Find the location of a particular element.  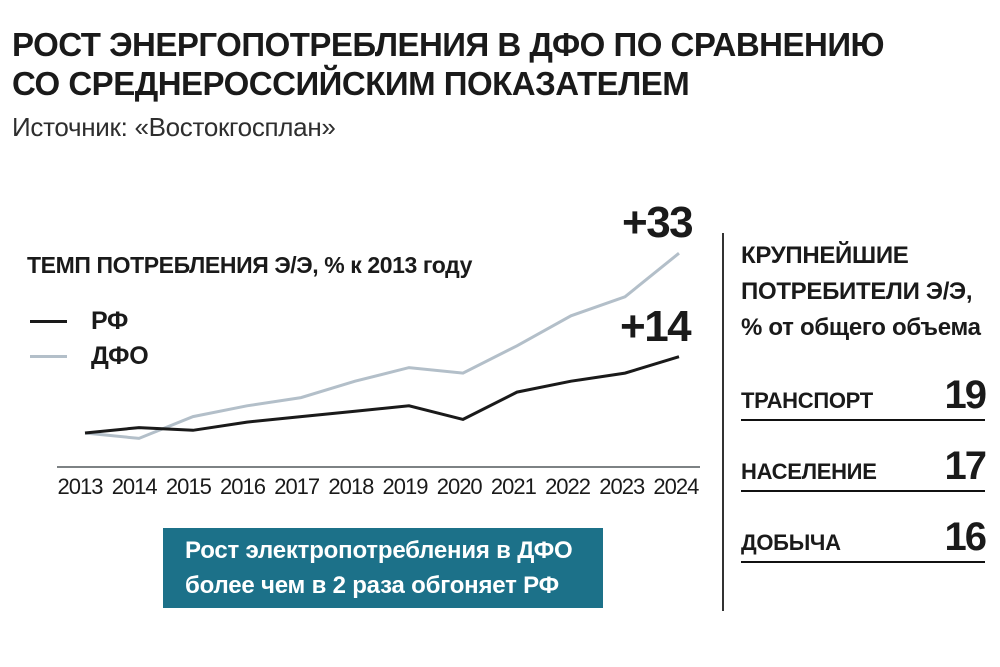

series-line-РФ is located at coordinates (382, 395).